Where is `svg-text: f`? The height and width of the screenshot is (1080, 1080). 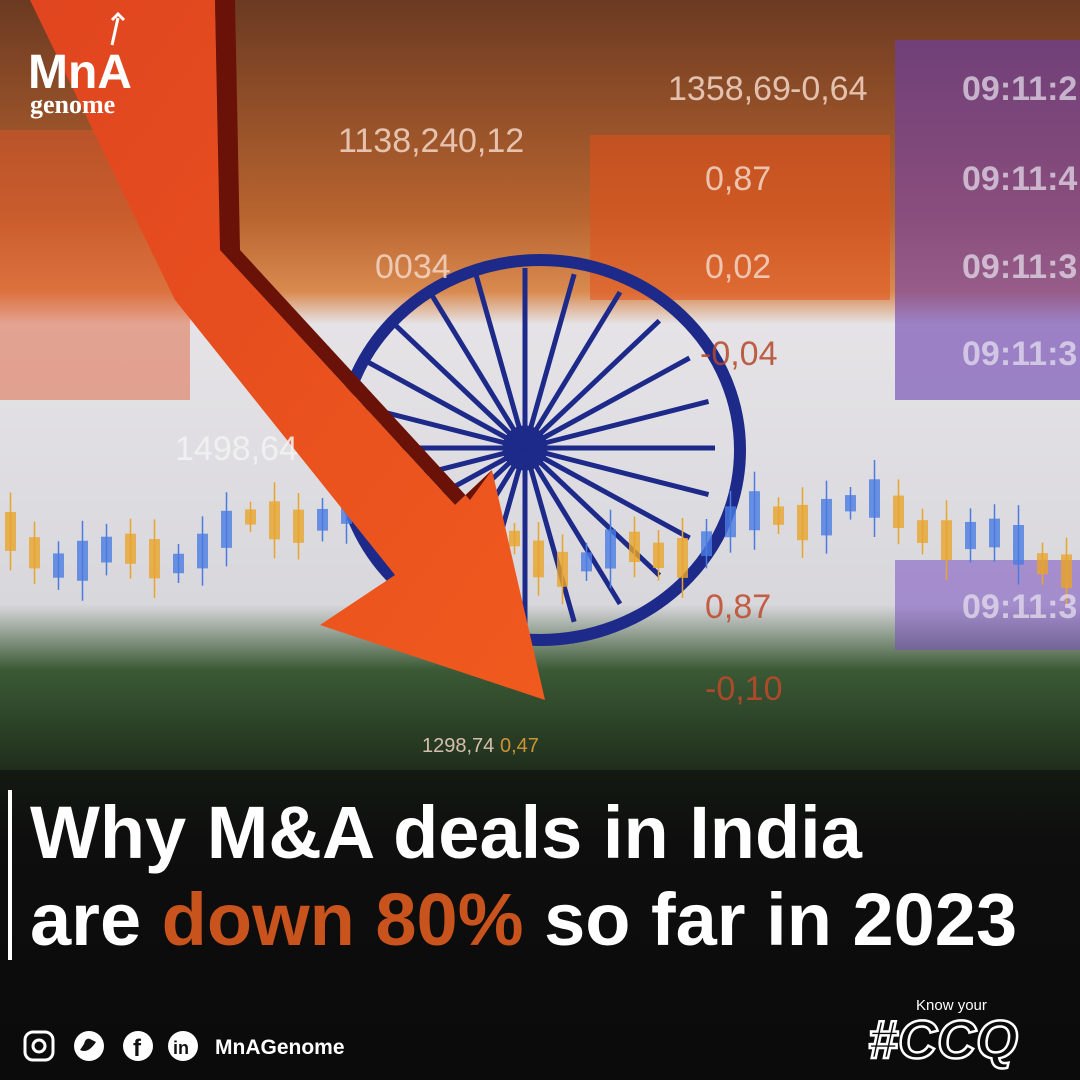
svg-text: f is located at coordinates (137, 1048).